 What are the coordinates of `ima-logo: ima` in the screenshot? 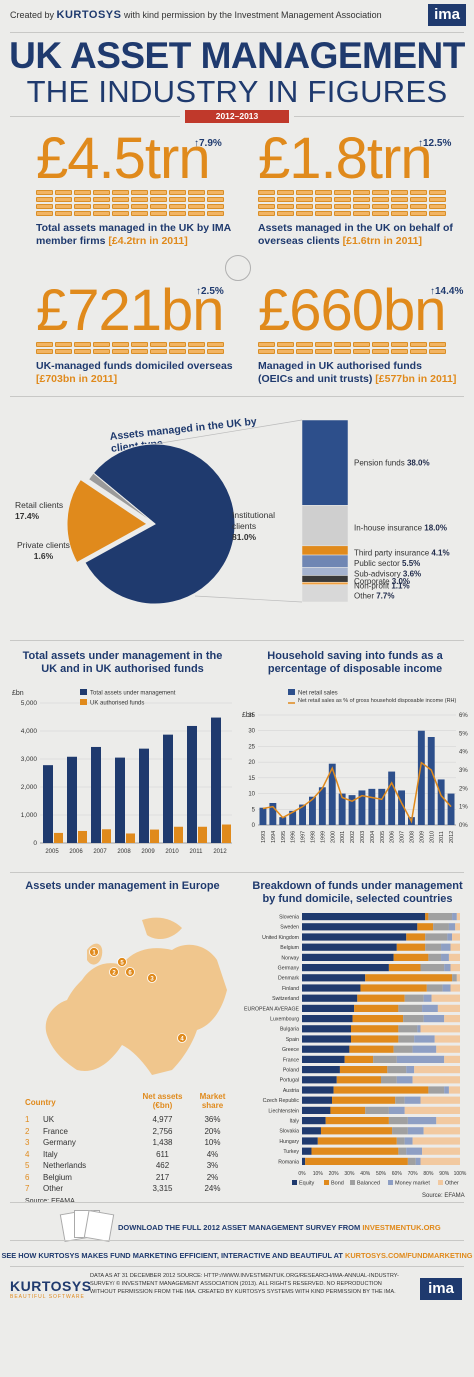 It's located at (447, 15).